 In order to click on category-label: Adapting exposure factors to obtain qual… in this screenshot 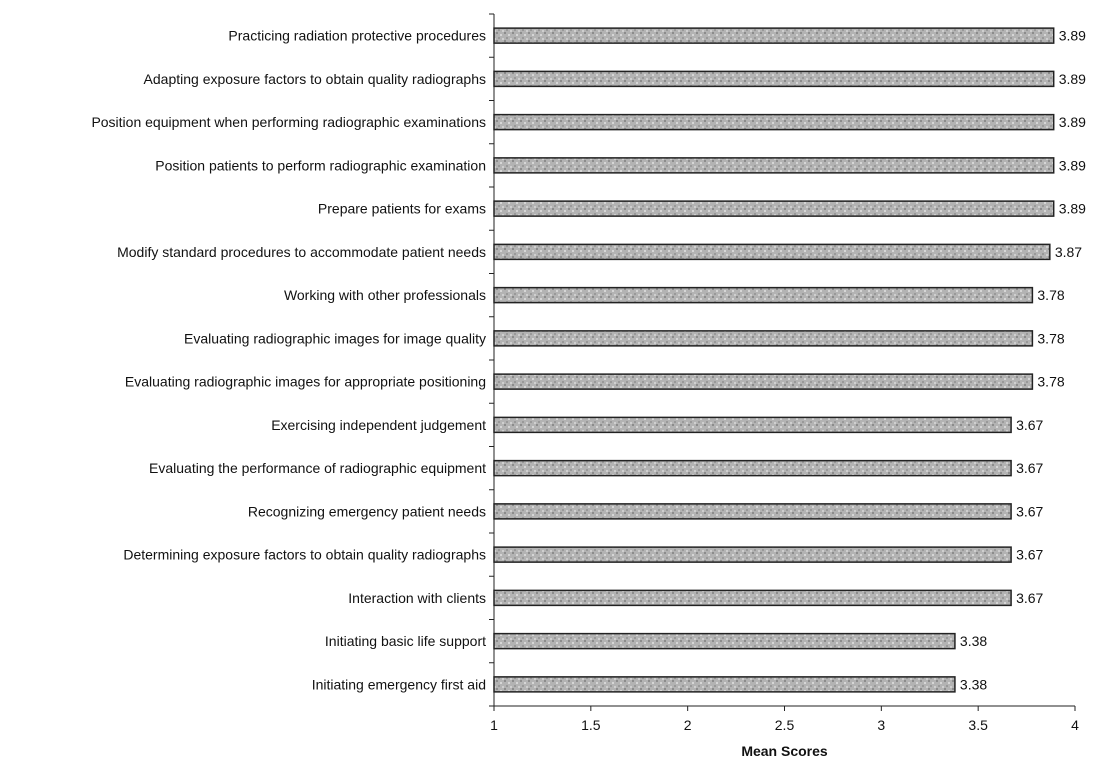, I will do `click(315, 79)`.